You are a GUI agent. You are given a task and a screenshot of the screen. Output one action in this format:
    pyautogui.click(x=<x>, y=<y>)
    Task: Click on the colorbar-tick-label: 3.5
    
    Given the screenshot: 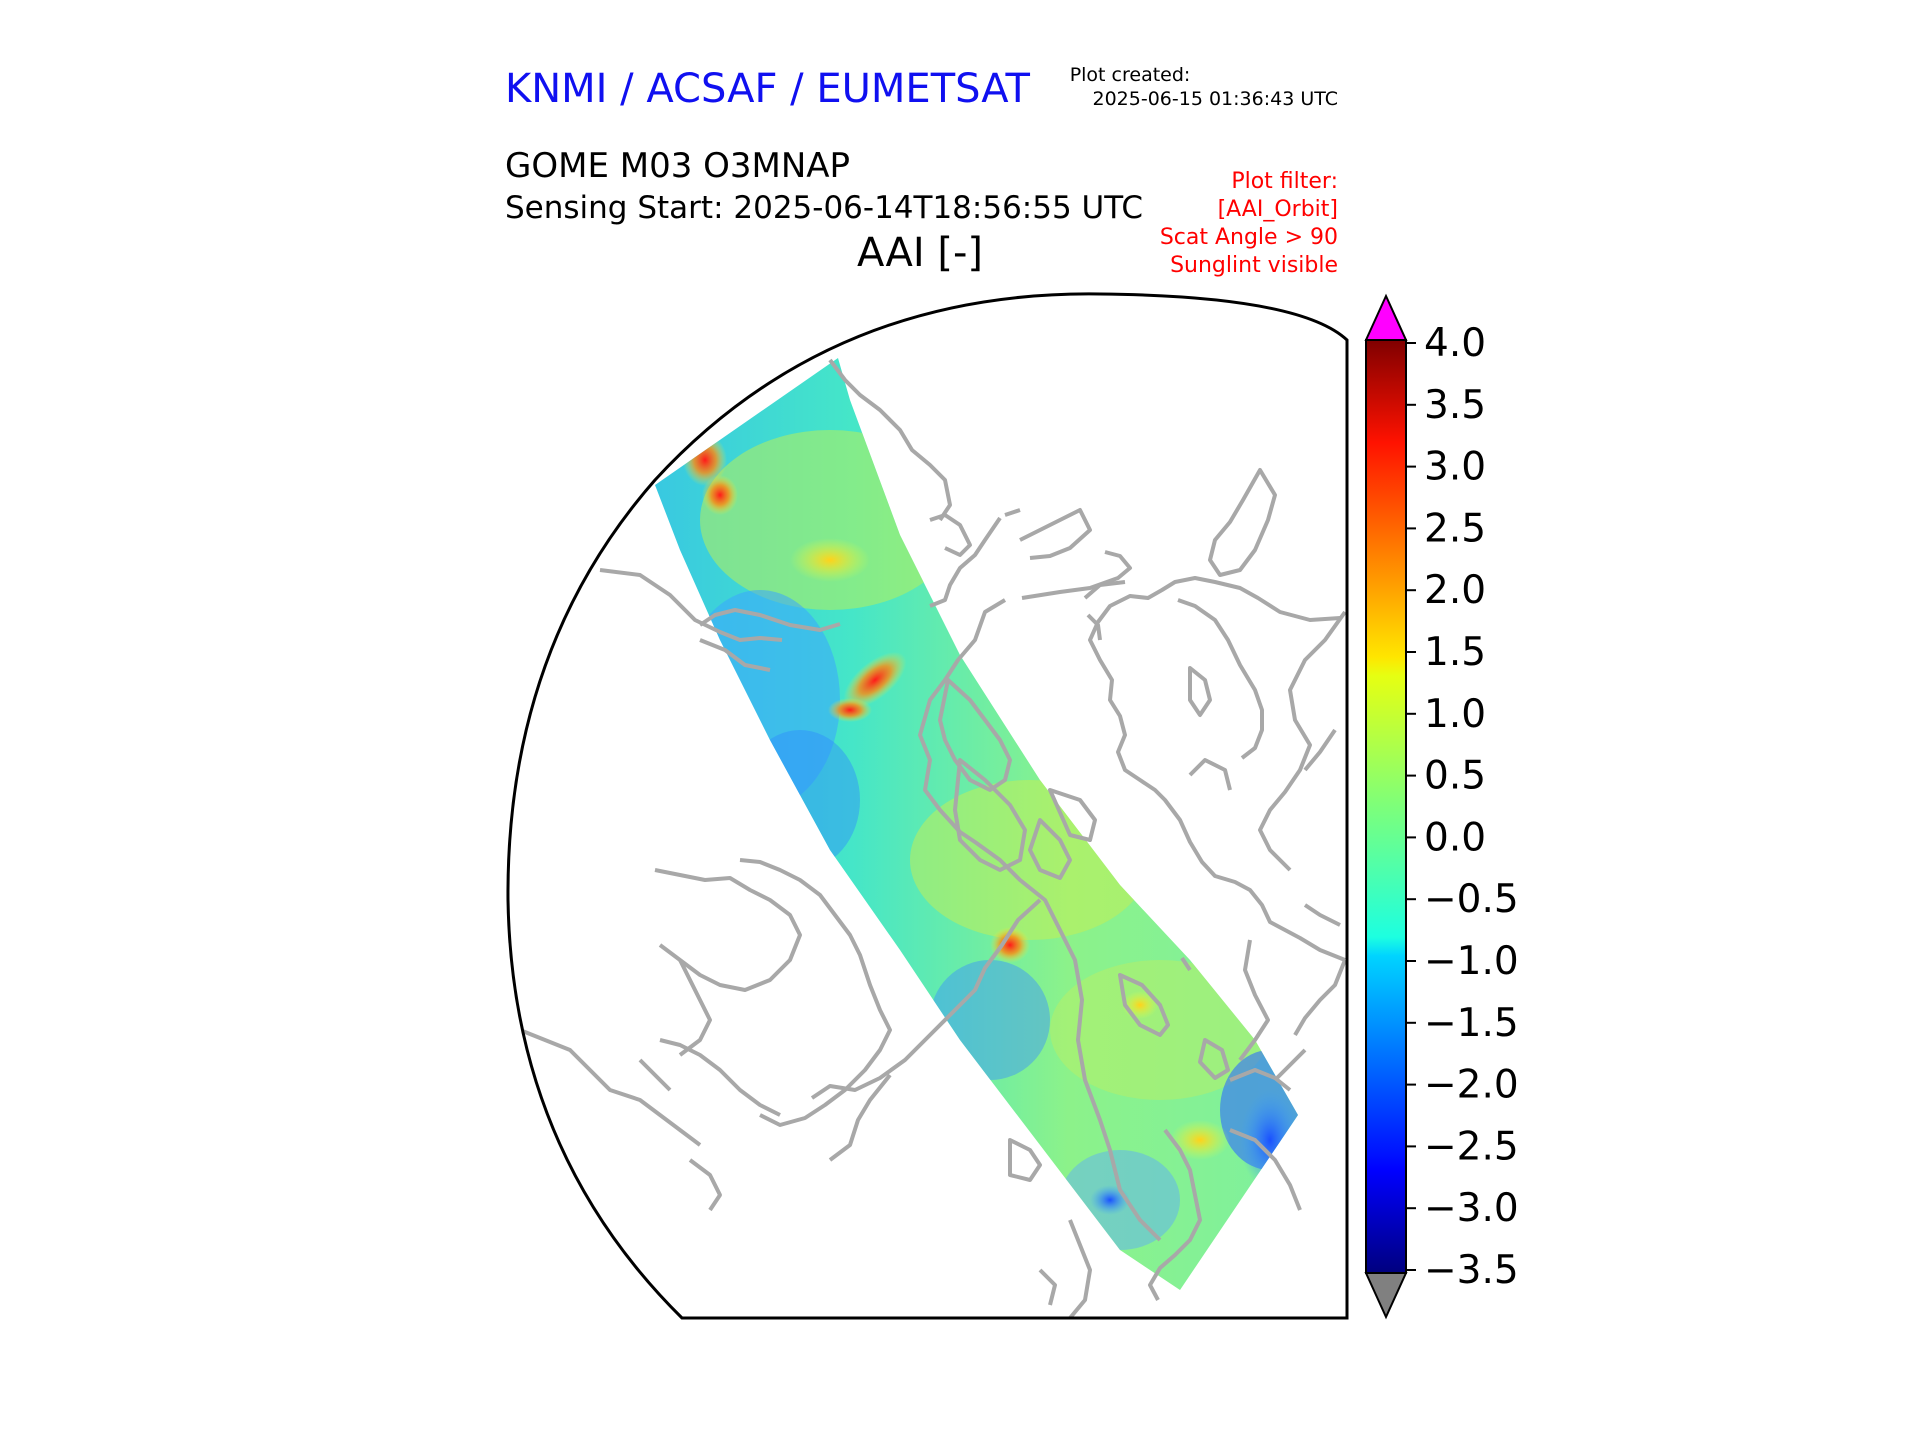 What is the action you would take?
    pyautogui.click(x=1455, y=405)
    